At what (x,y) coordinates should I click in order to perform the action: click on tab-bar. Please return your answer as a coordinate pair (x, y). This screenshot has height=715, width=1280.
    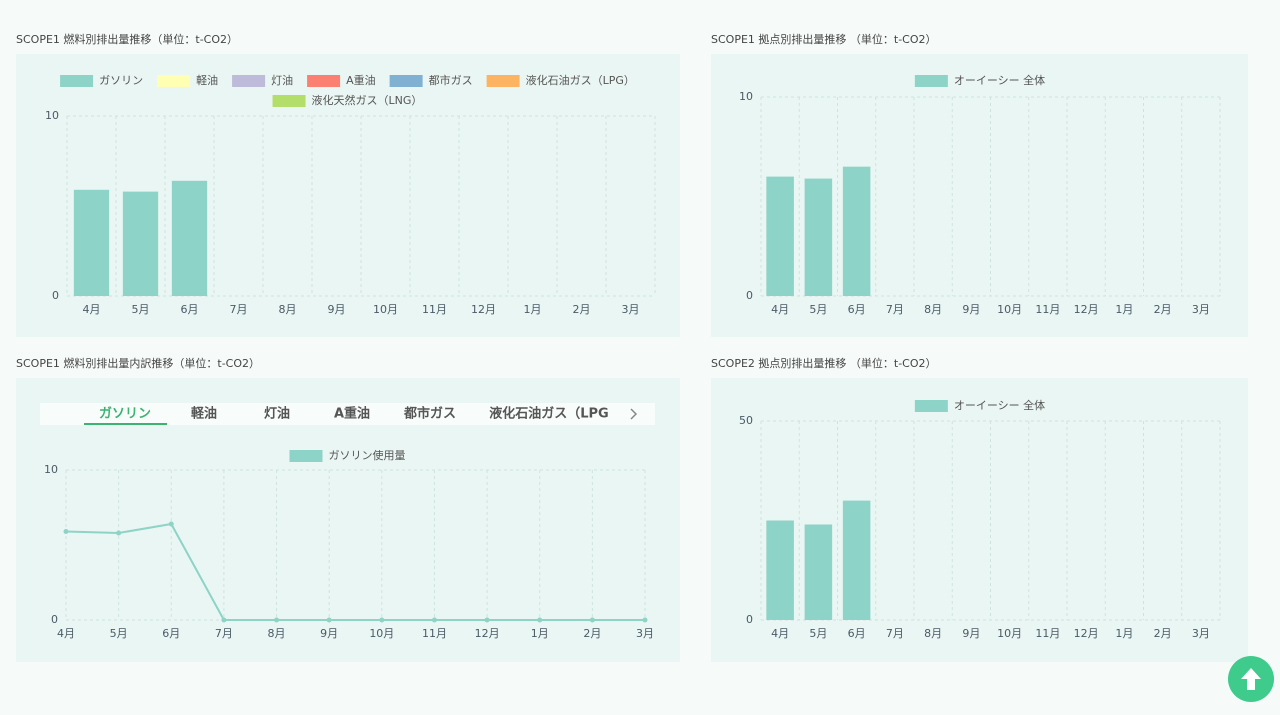
    Looking at the image, I should click on (347, 414).